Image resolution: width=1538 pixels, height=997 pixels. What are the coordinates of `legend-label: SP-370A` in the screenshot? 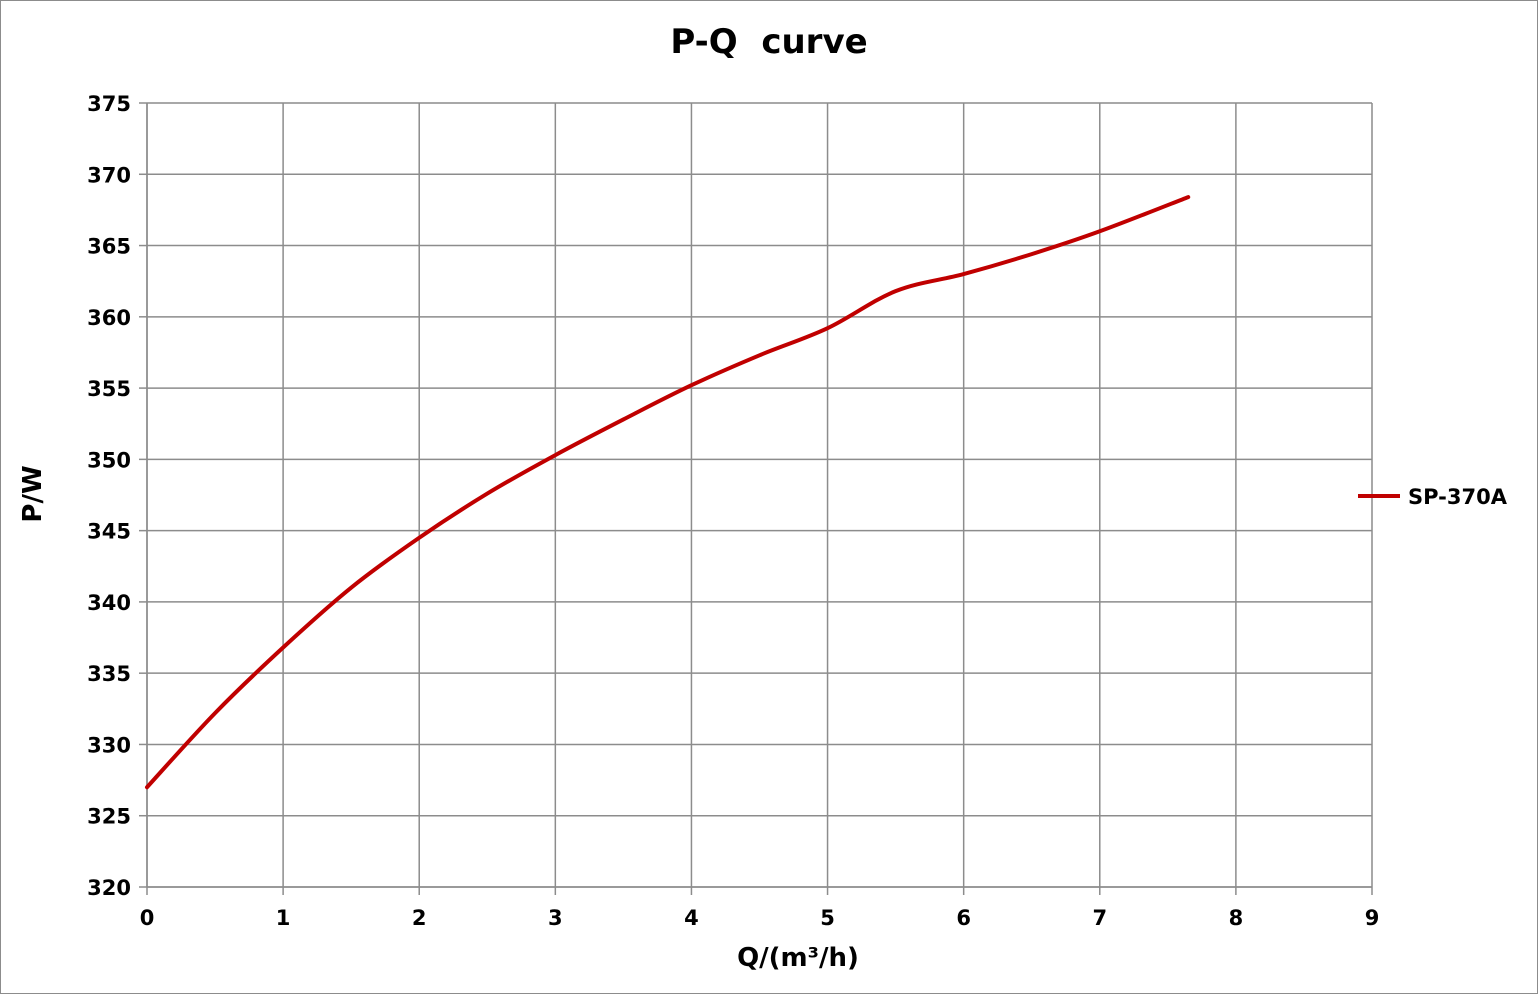 It's located at (1458, 497).